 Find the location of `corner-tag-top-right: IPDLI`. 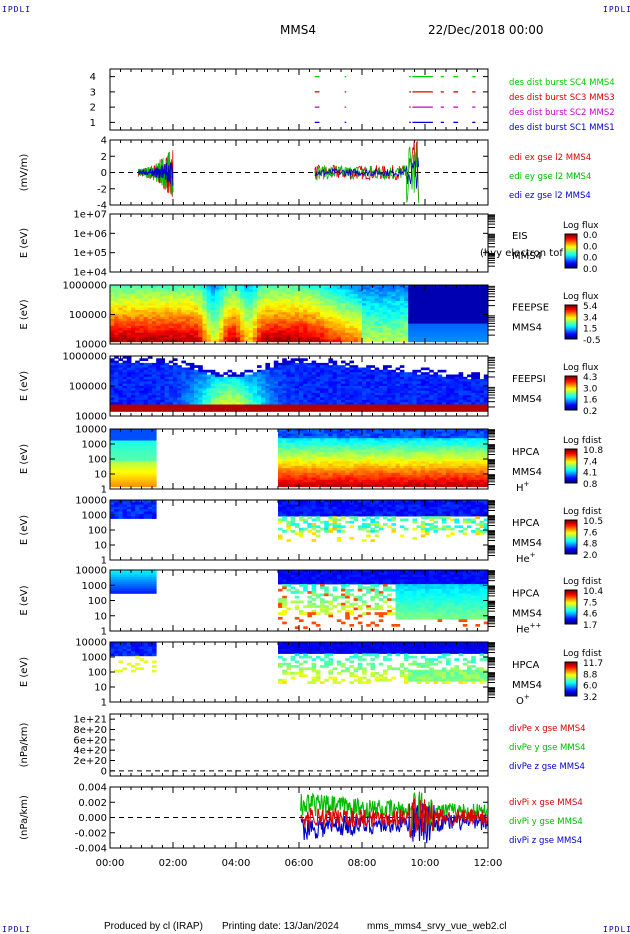

corner-tag-top-right: IPDLI is located at coordinates (616, 9).